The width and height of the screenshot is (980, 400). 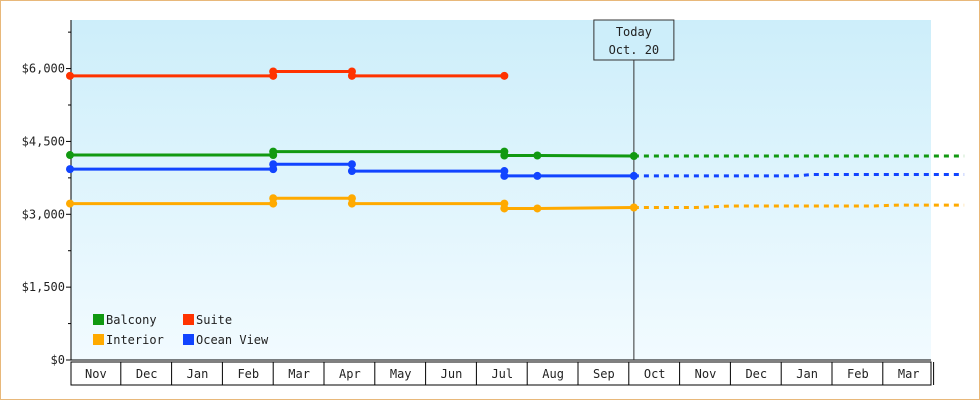 I want to click on y-axis: $0 $1,500 $3,000 $4,500 $6,000, so click(x=47, y=193).